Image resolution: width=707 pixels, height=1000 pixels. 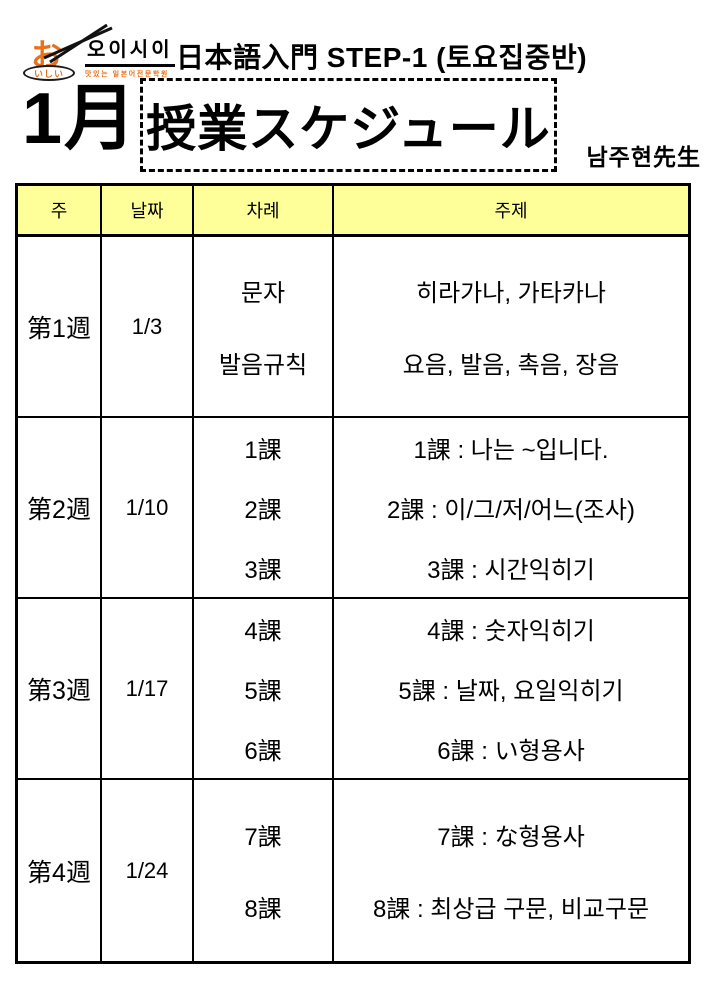 What do you see at coordinates (511, 326) in the screenshot?
I see `topic-cell: 히라가나, 가타카나 요음, 발음, 촉음, 장음` at bounding box center [511, 326].